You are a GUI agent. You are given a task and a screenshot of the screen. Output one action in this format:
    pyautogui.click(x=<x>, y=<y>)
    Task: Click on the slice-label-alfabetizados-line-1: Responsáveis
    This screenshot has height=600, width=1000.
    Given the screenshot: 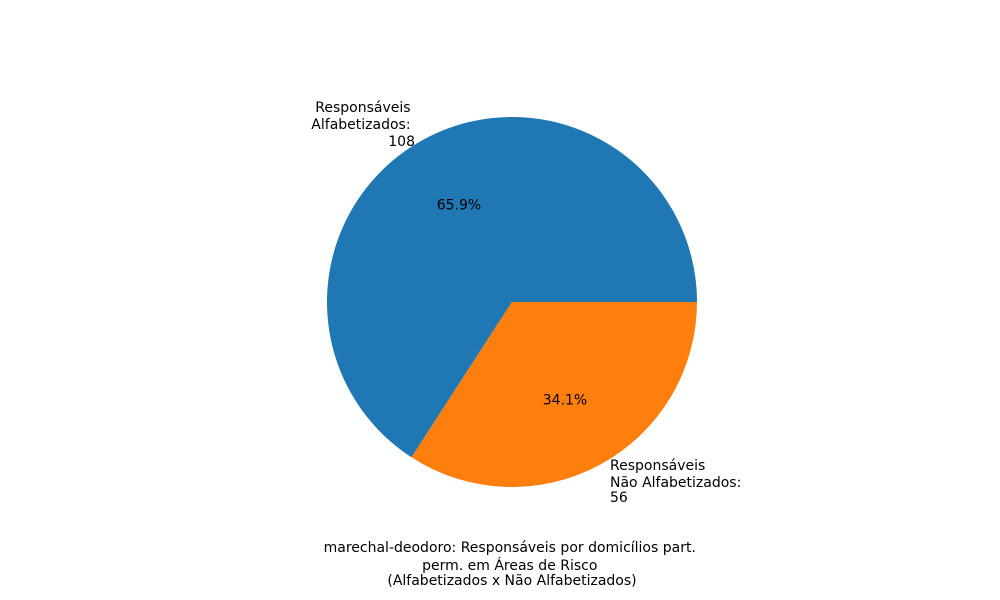 What is the action you would take?
    pyautogui.click(x=362, y=108)
    